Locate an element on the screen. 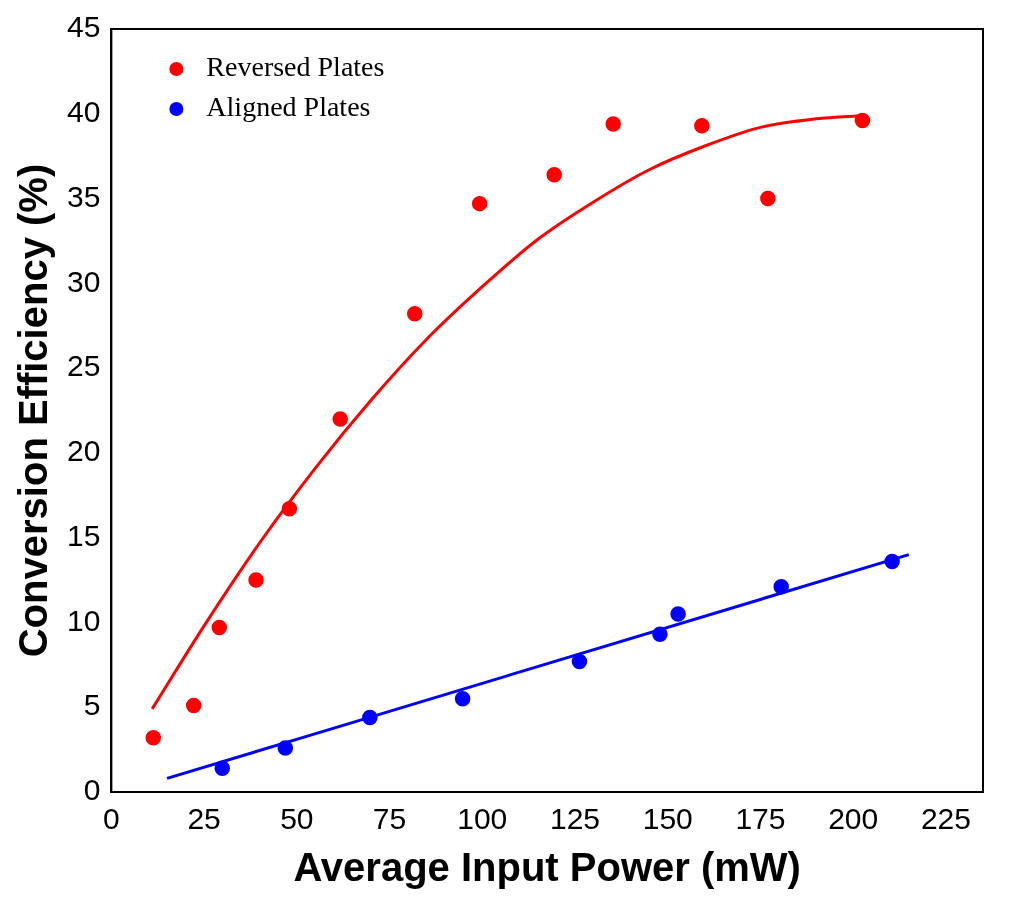 This screenshot has width=1015, height=914. x-tick-label: 50 is located at coordinates (297, 819).